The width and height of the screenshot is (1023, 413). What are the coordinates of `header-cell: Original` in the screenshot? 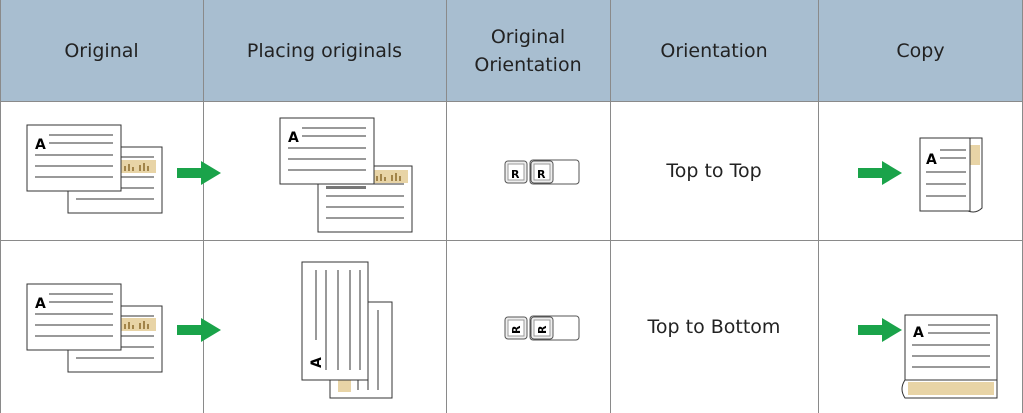 It's located at (101, 50).